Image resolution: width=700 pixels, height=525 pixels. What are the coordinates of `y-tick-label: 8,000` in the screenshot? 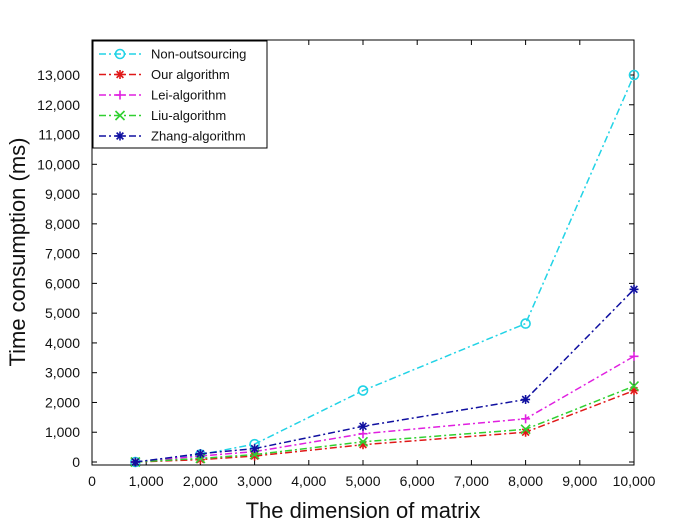 It's located at (62, 224).